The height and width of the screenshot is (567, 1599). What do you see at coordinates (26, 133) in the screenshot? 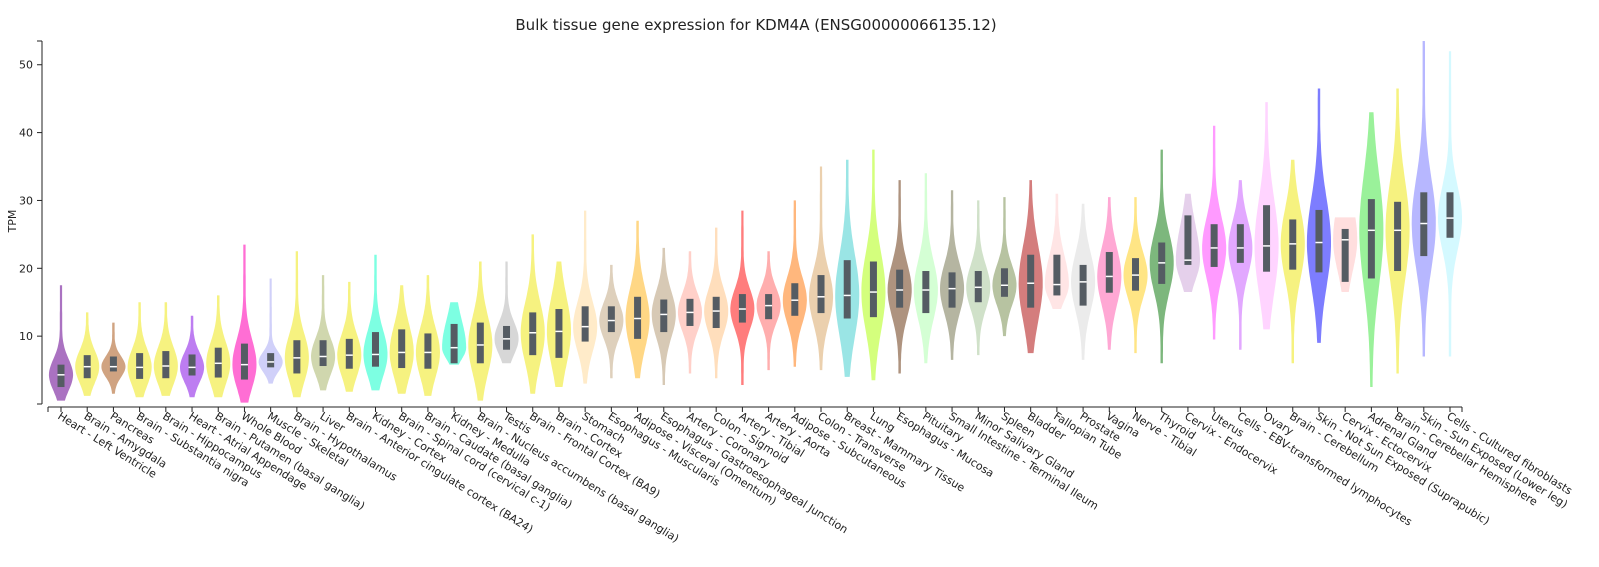
I see `y-tick-label: 40` at bounding box center [26, 133].